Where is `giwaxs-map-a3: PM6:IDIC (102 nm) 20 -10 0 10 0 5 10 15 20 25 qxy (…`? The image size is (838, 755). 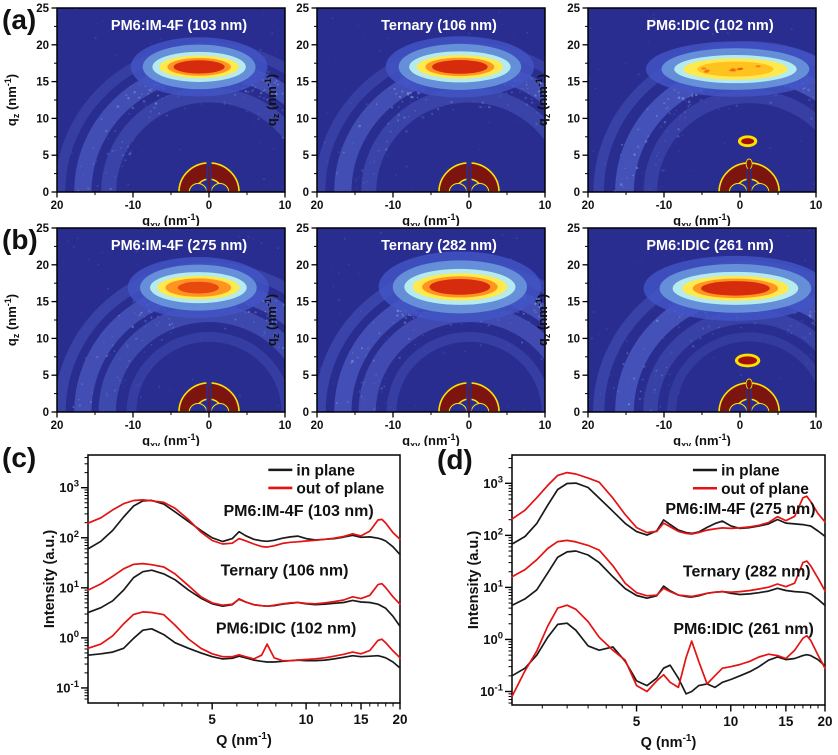
giwaxs-map-a3: PM6:IDIC (102 nm) 20 -10 0 10 0 5 10 15 20 25 qxy (… is located at coordinates (678, 116).